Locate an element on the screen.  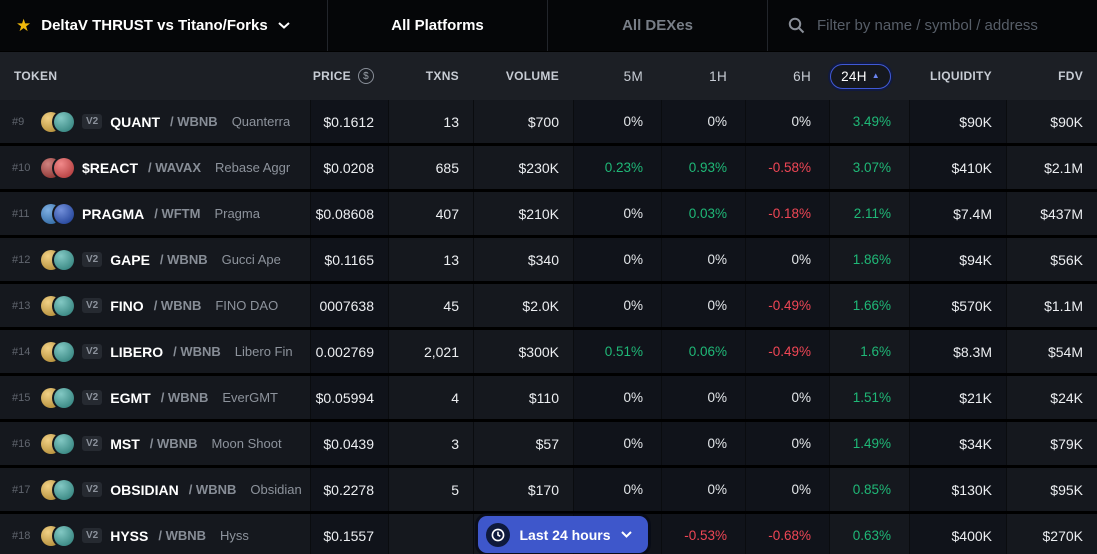
token-cell: #9 V2 QUANT WBNB Quanterra is located at coordinates (155, 121).